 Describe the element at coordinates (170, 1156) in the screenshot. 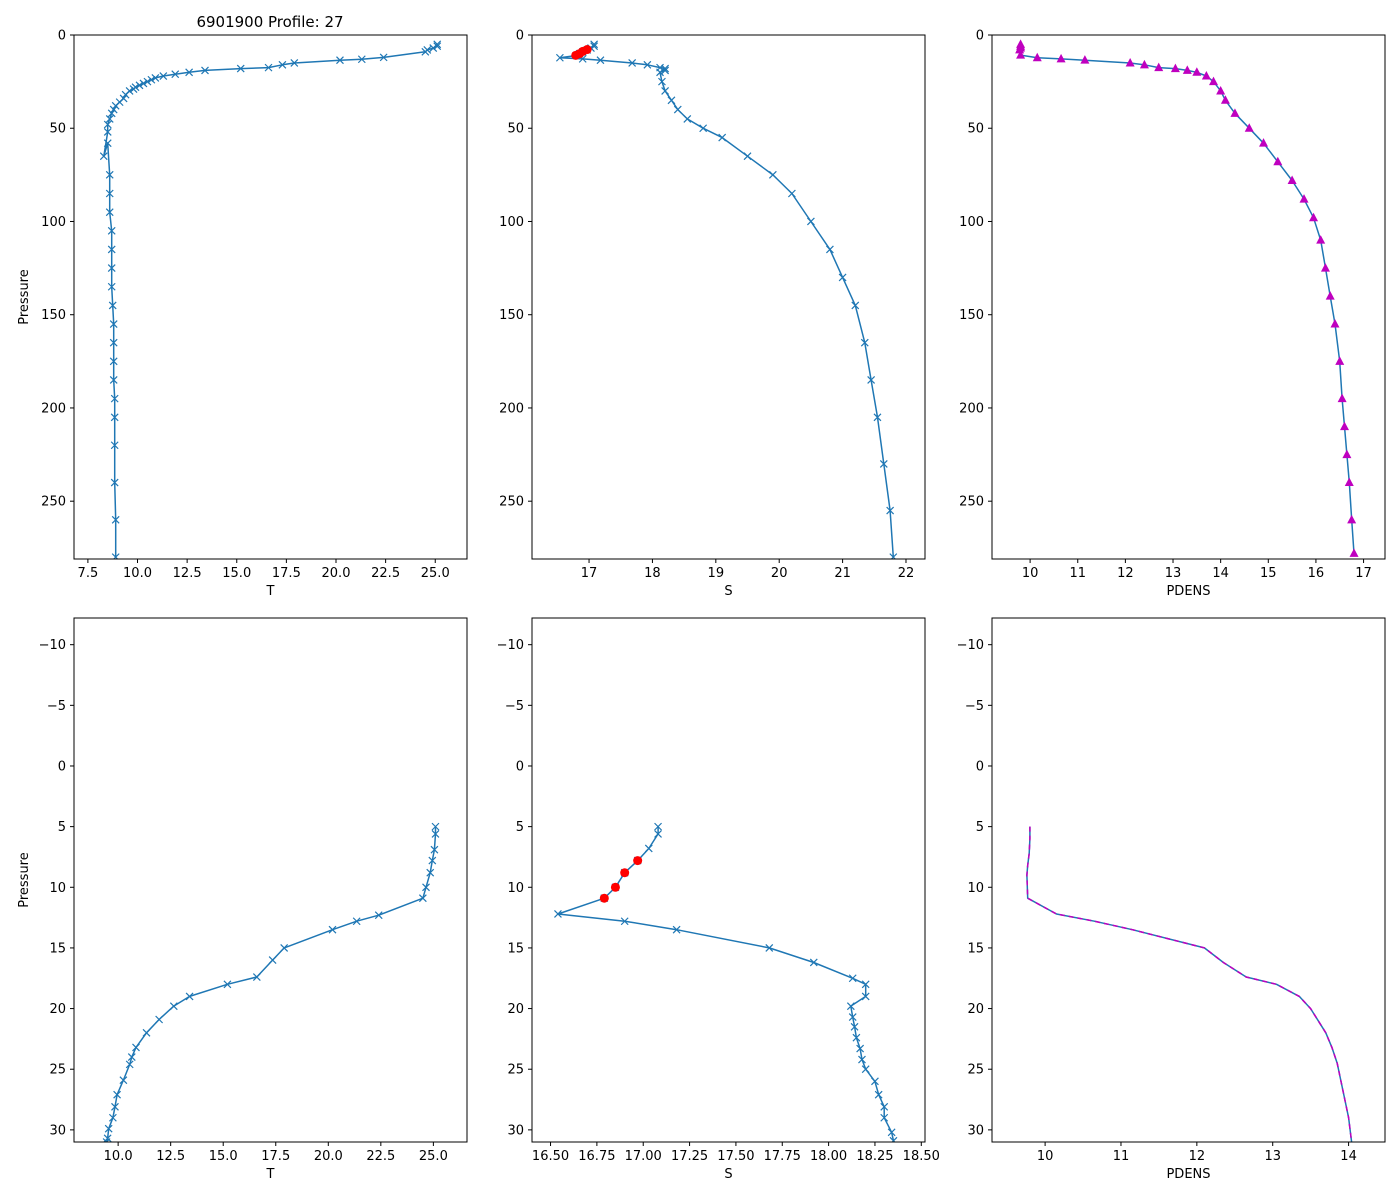

I see `x-tick-label: 12.5` at that location.